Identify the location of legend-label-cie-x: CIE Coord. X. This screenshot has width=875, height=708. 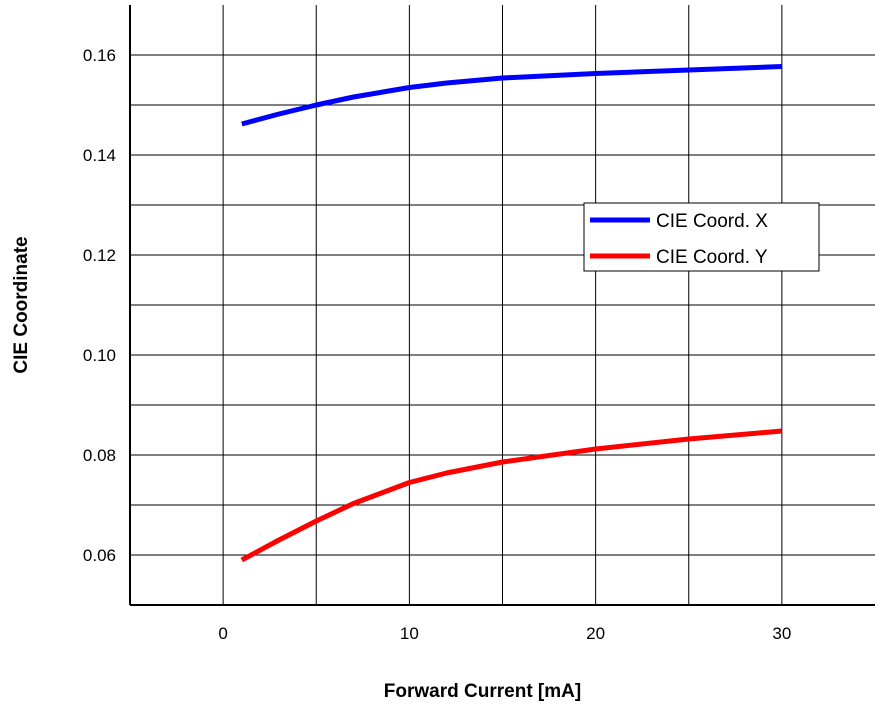
(712, 221).